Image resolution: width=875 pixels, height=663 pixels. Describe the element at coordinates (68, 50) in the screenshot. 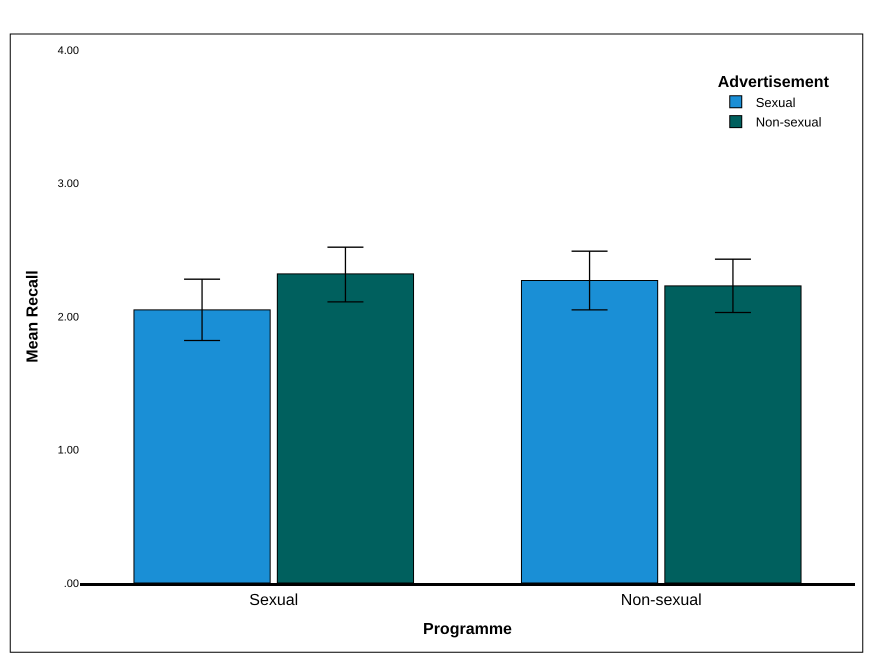

I see `y-tick-label: 4.00` at that location.